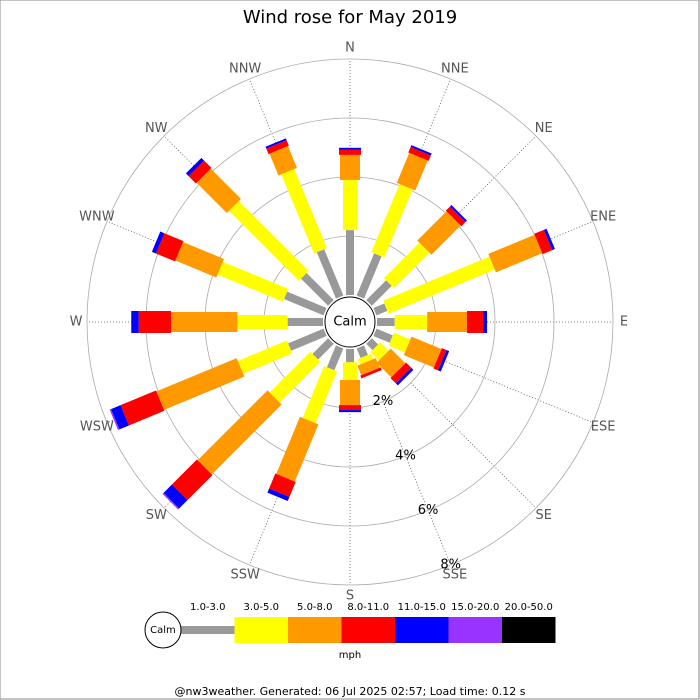 This screenshot has width=700, height=700. I want to click on direction-label: NNW, so click(245, 68).